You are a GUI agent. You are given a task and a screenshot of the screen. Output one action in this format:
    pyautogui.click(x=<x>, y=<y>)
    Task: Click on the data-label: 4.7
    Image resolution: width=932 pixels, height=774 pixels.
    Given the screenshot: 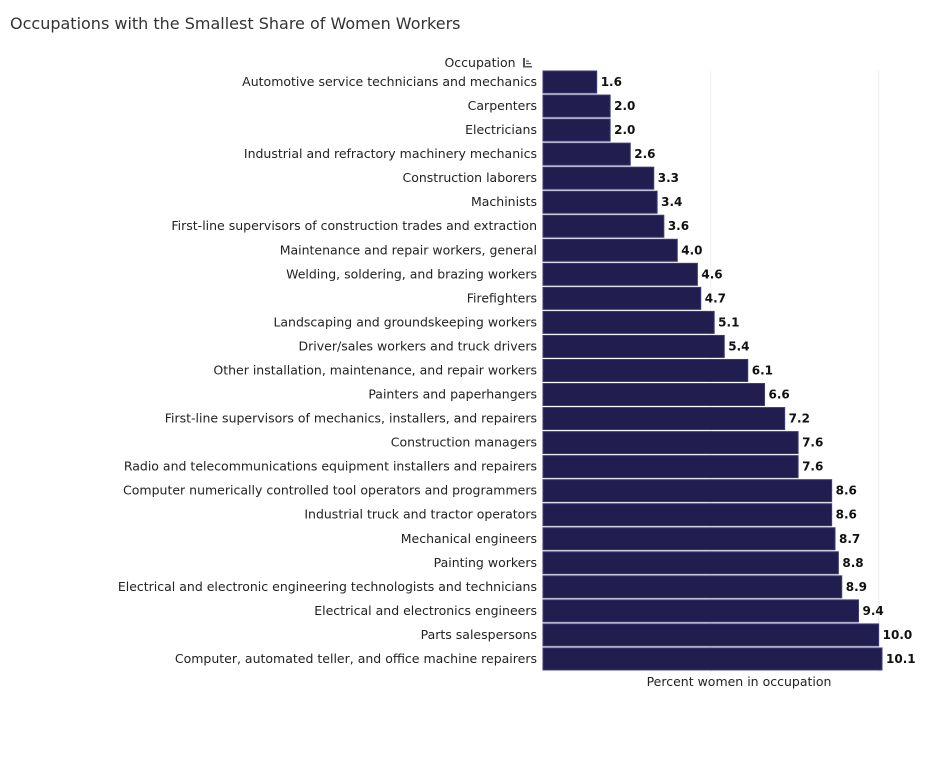 What is the action you would take?
    pyautogui.click(x=715, y=298)
    